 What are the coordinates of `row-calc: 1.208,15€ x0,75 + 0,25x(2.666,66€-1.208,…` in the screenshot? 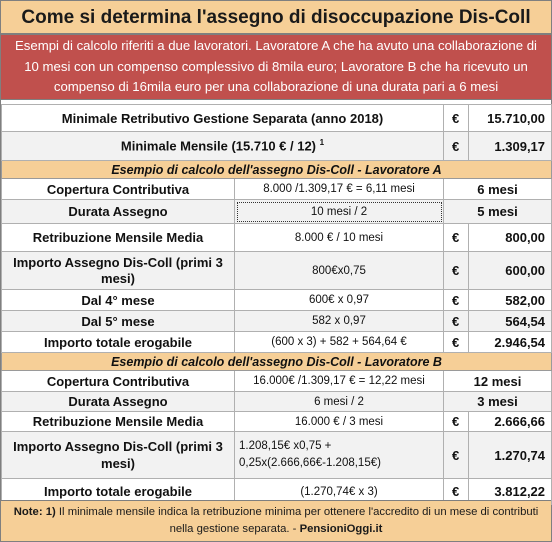 It's located at (339, 455).